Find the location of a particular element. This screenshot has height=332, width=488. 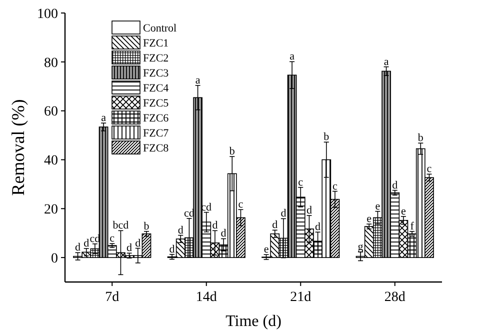

x-tick-label: 28d is located at coordinates (395, 297).